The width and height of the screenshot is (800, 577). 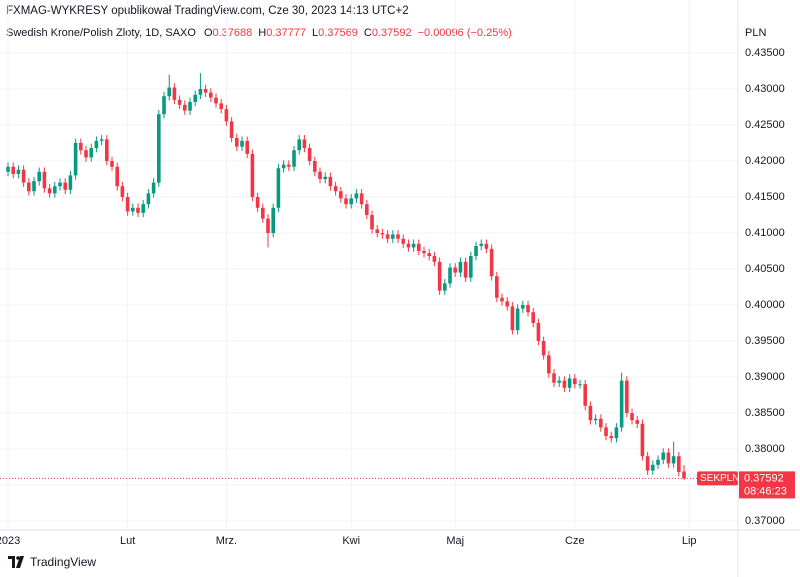 I want to click on close-value: 0.37592, so click(x=391, y=33).